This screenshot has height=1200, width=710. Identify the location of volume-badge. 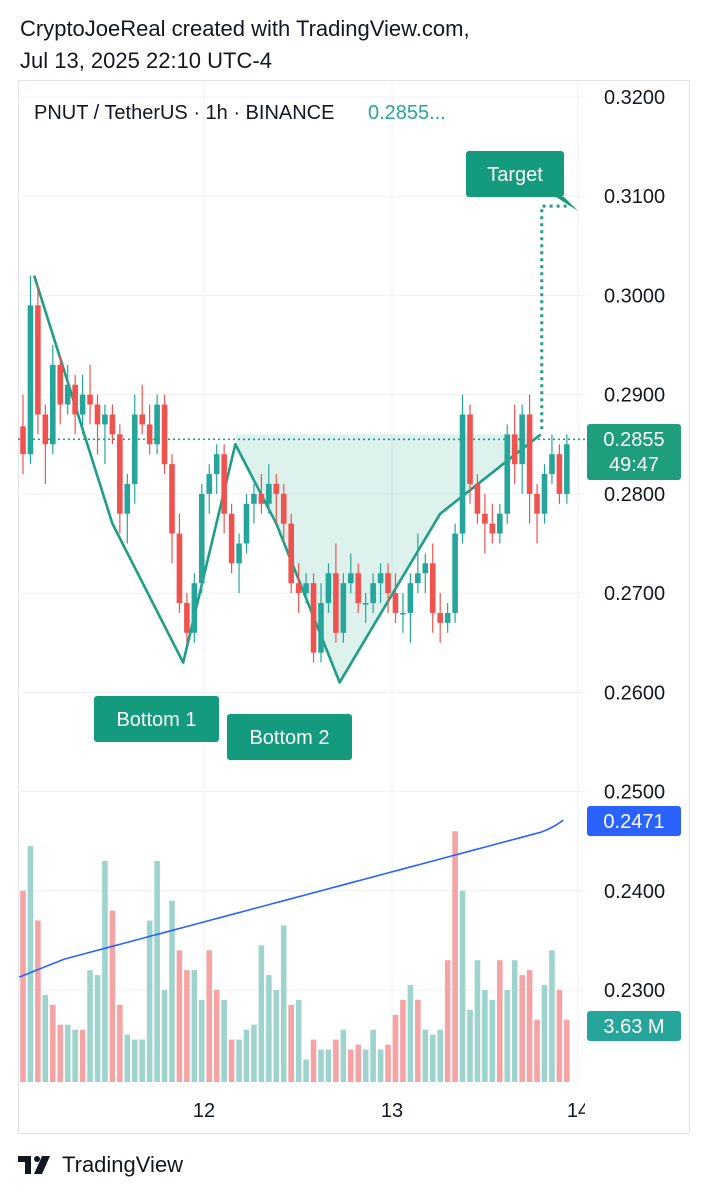
(634, 1026).